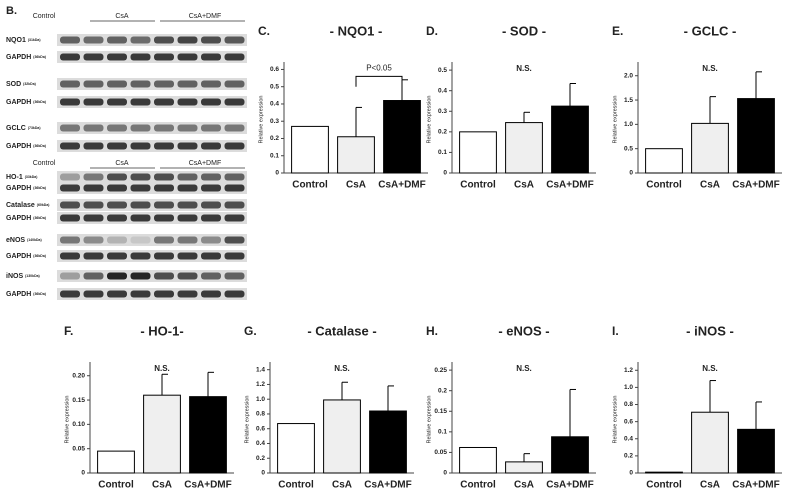  I want to click on chart-title: - iNOS -, so click(710, 330).